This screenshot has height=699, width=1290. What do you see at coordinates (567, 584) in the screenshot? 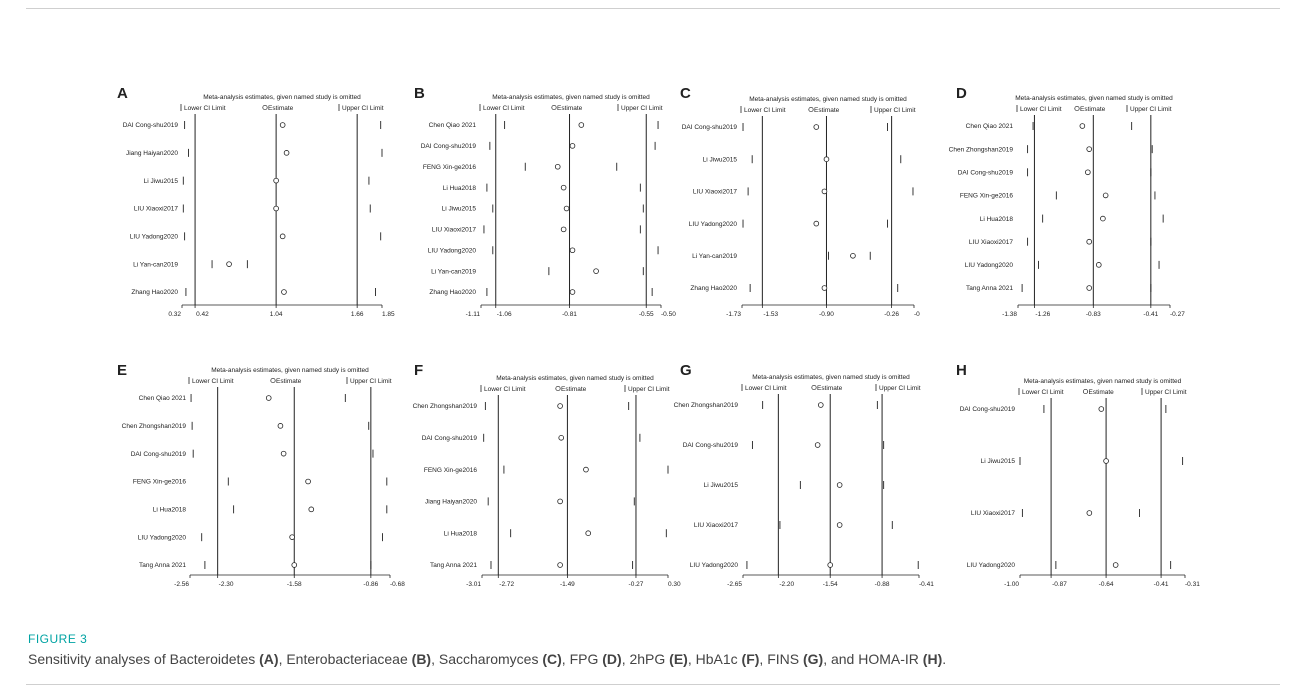
I see `x-tick-label: -1.49` at bounding box center [567, 584].